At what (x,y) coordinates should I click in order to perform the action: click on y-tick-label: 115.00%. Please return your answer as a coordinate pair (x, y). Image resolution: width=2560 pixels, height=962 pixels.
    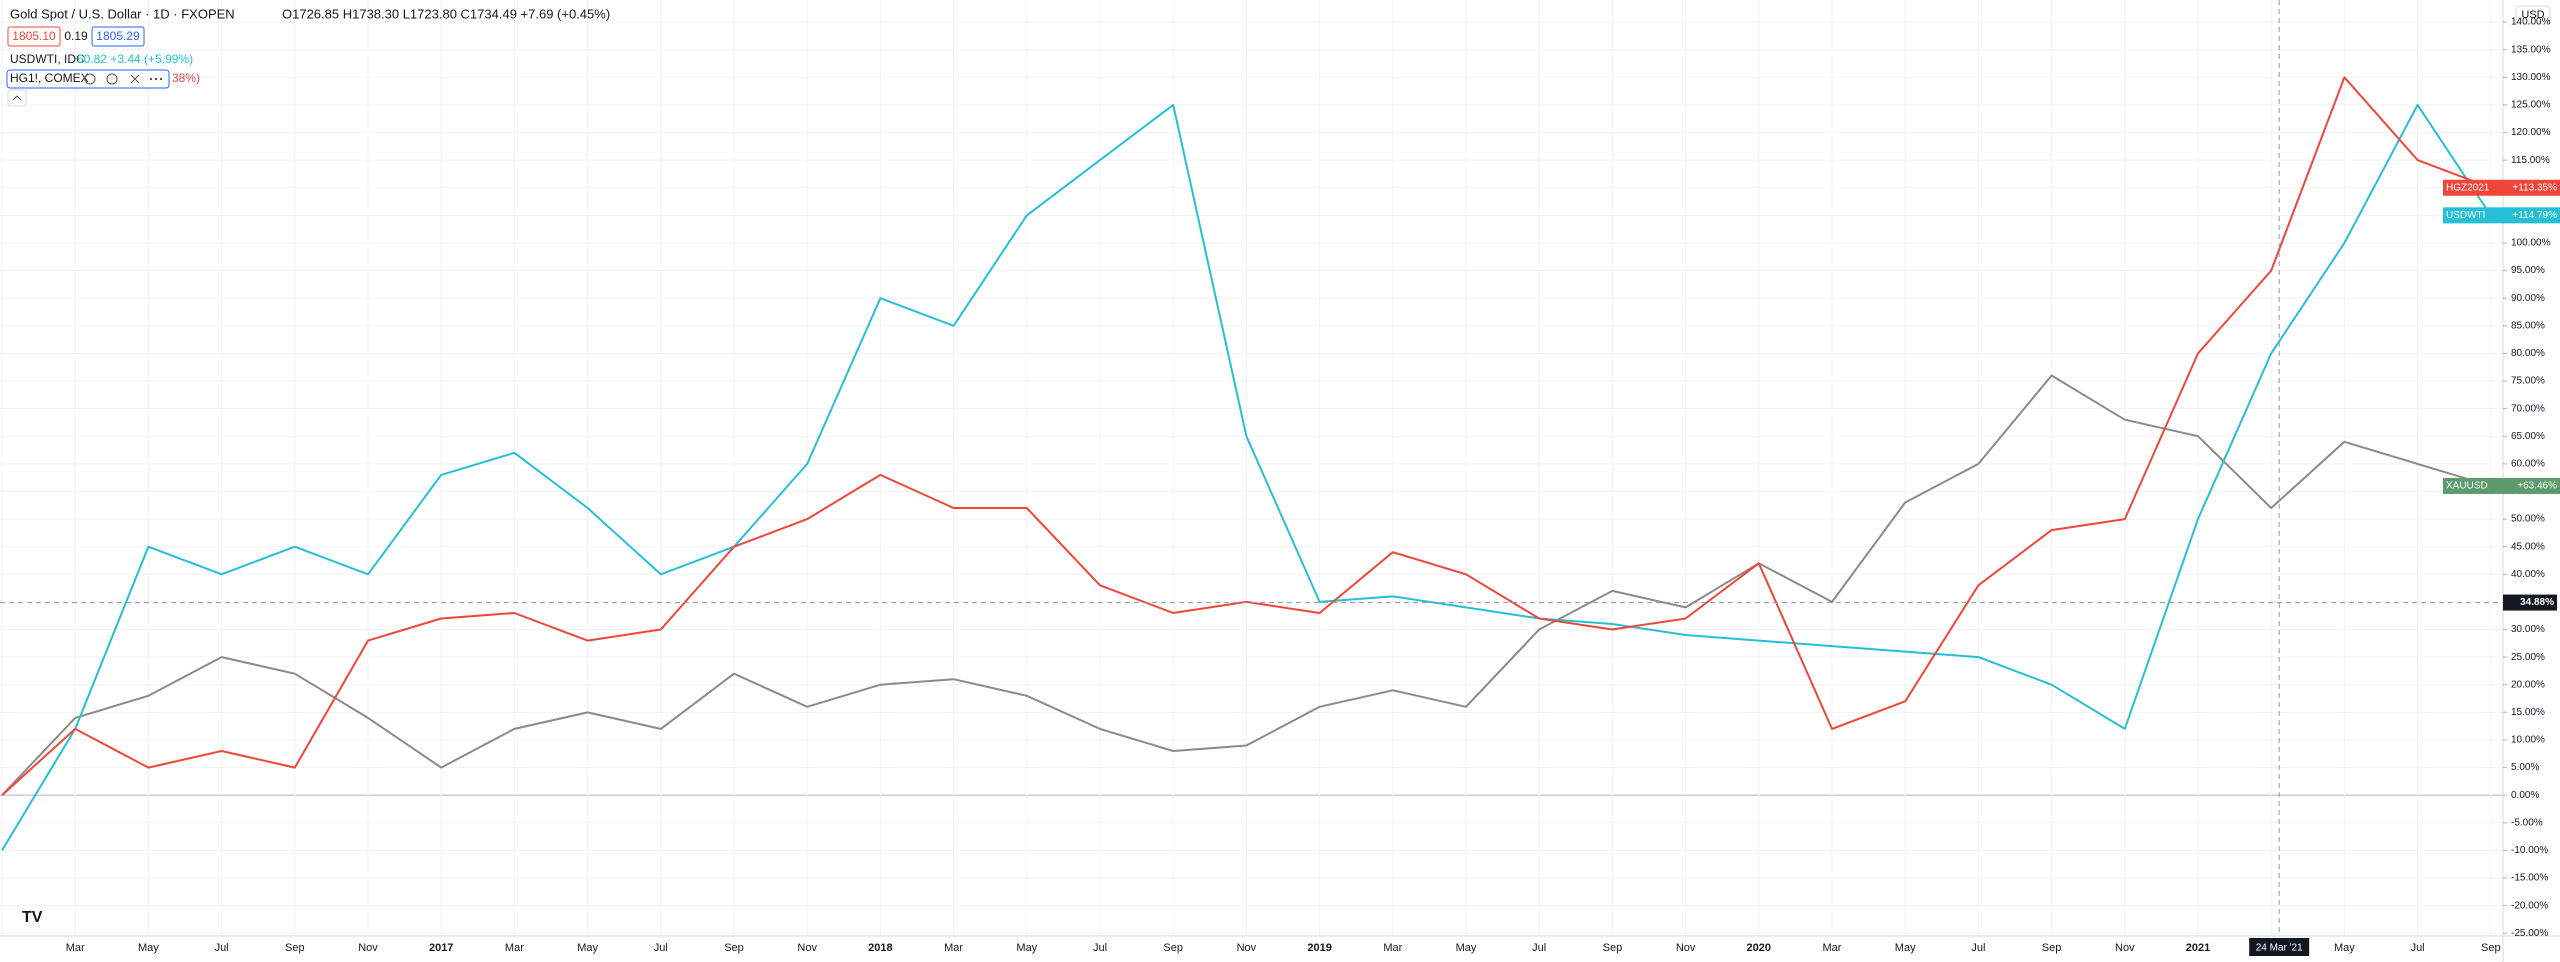
    Looking at the image, I should click on (2530, 160).